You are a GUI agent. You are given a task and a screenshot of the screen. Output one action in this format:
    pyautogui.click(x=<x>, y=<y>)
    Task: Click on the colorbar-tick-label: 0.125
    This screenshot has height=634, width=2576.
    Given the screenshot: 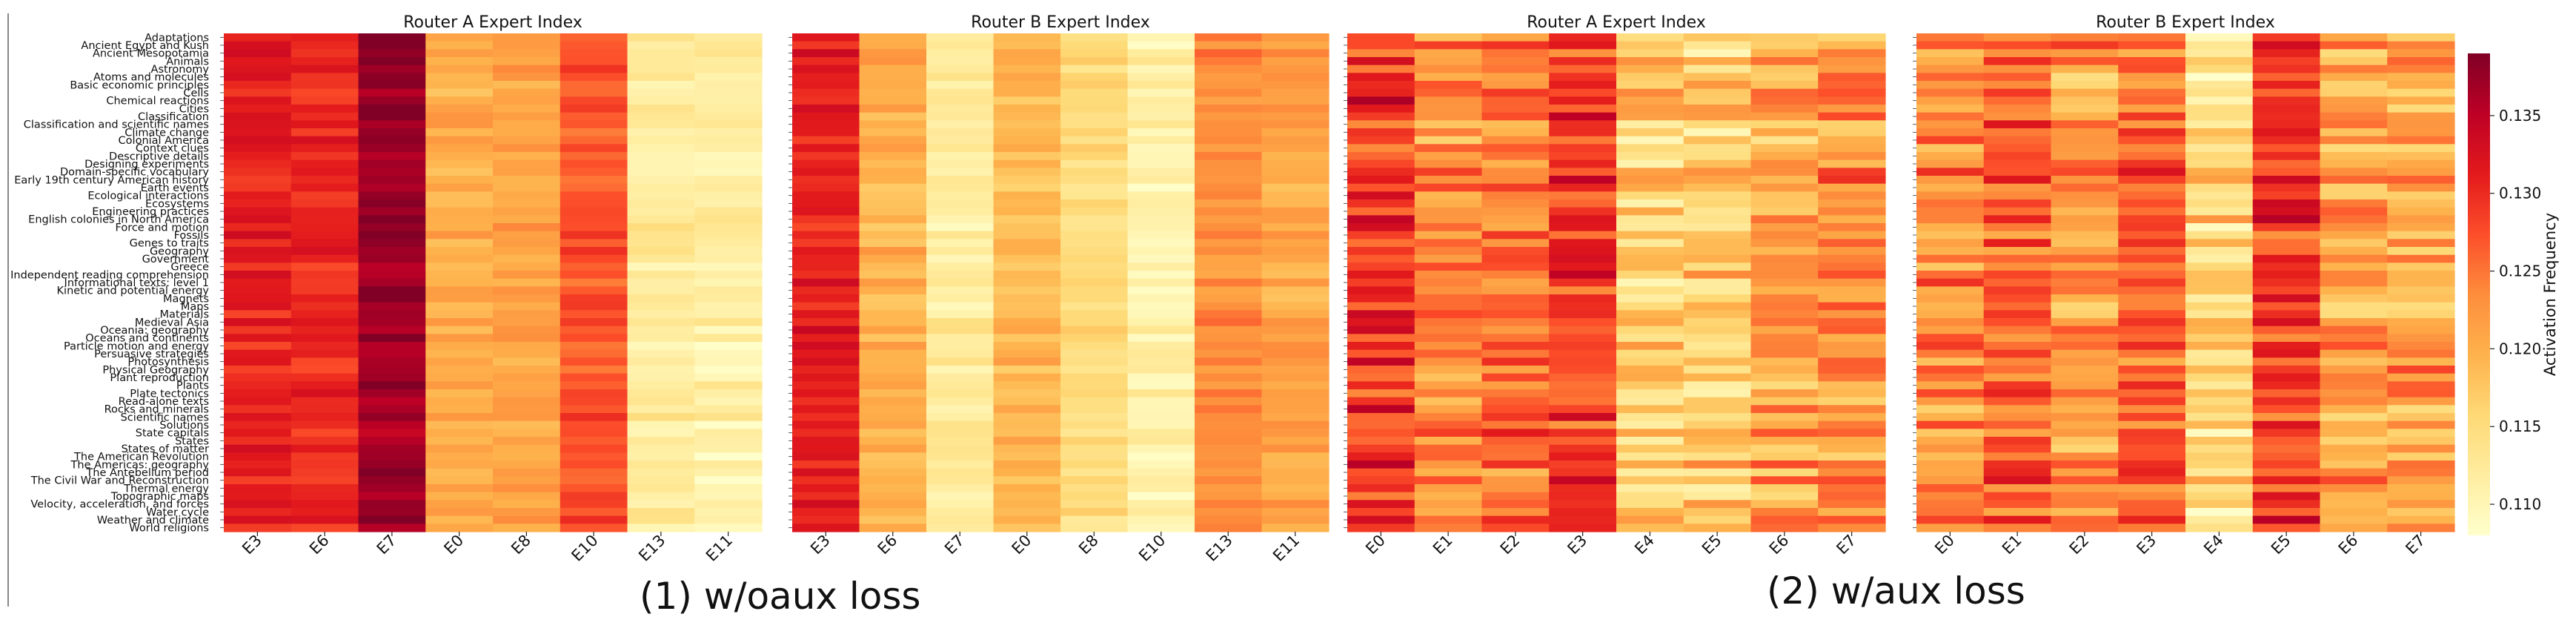 What is the action you would take?
    pyautogui.click(x=2520, y=271)
    